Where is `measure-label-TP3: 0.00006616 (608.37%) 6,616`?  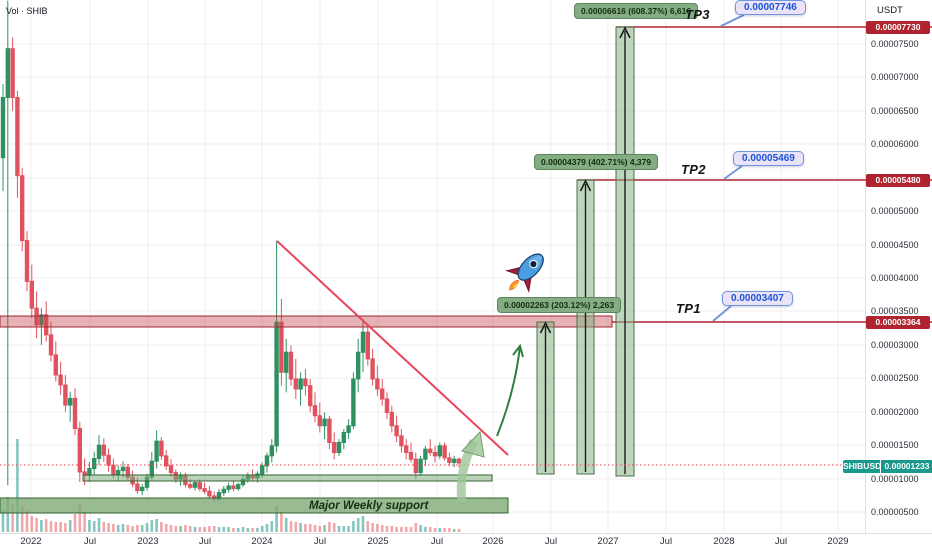 measure-label-TP3: 0.00006616 (608.37%) 6,616 is located at coordinates (636, 11).